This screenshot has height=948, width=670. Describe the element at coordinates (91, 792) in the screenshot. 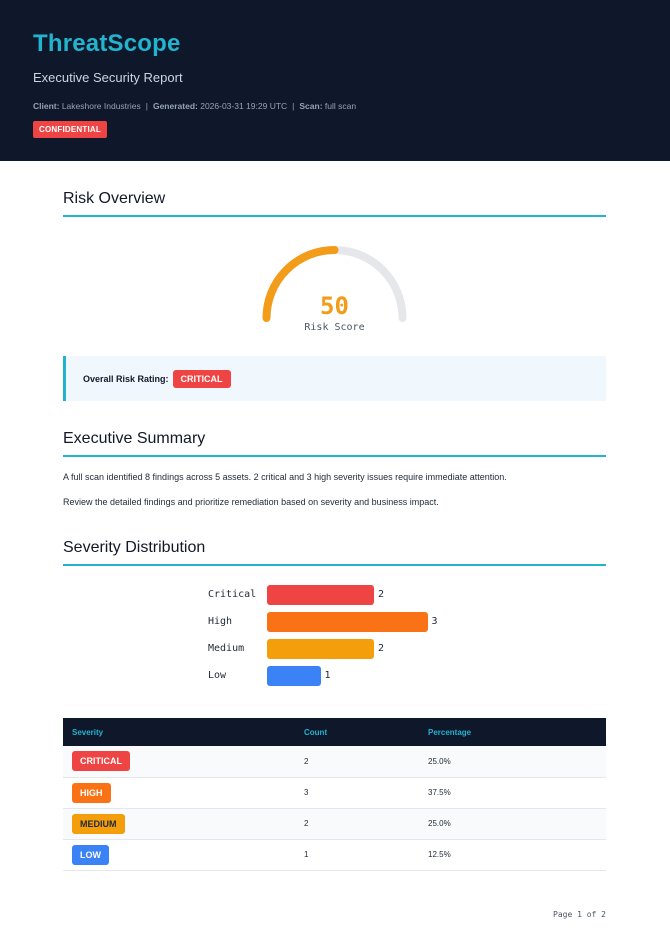

I see `severity-badge-high: HIGH` at that location.